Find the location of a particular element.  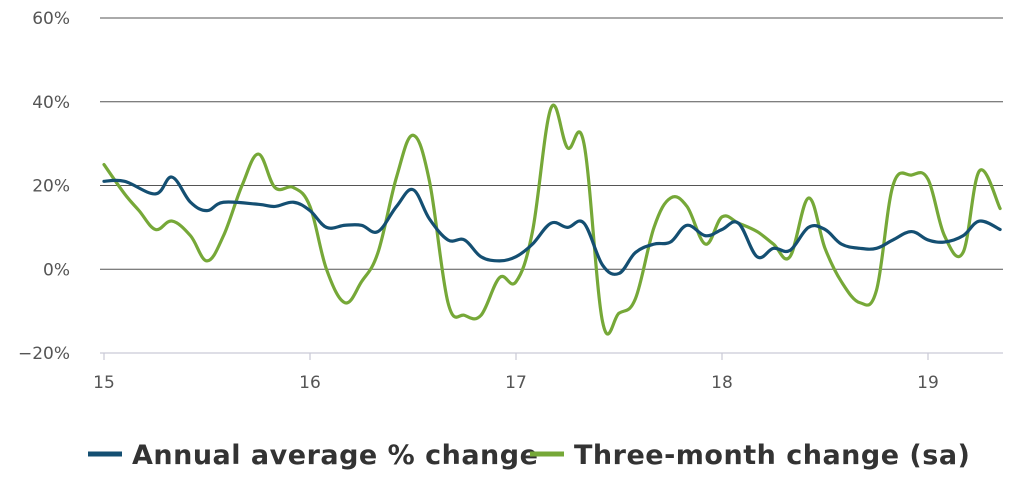

x-tick-label: 18 is located at coordinates (722, 383).